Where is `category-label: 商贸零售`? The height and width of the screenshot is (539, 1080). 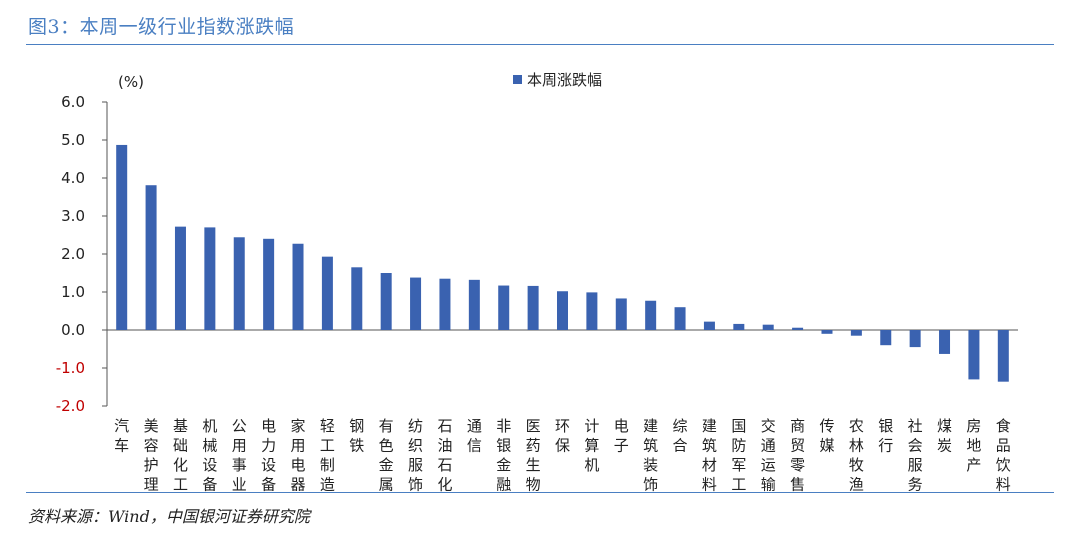
category-label: 商贸零售 is located at coordinates (797, 455).